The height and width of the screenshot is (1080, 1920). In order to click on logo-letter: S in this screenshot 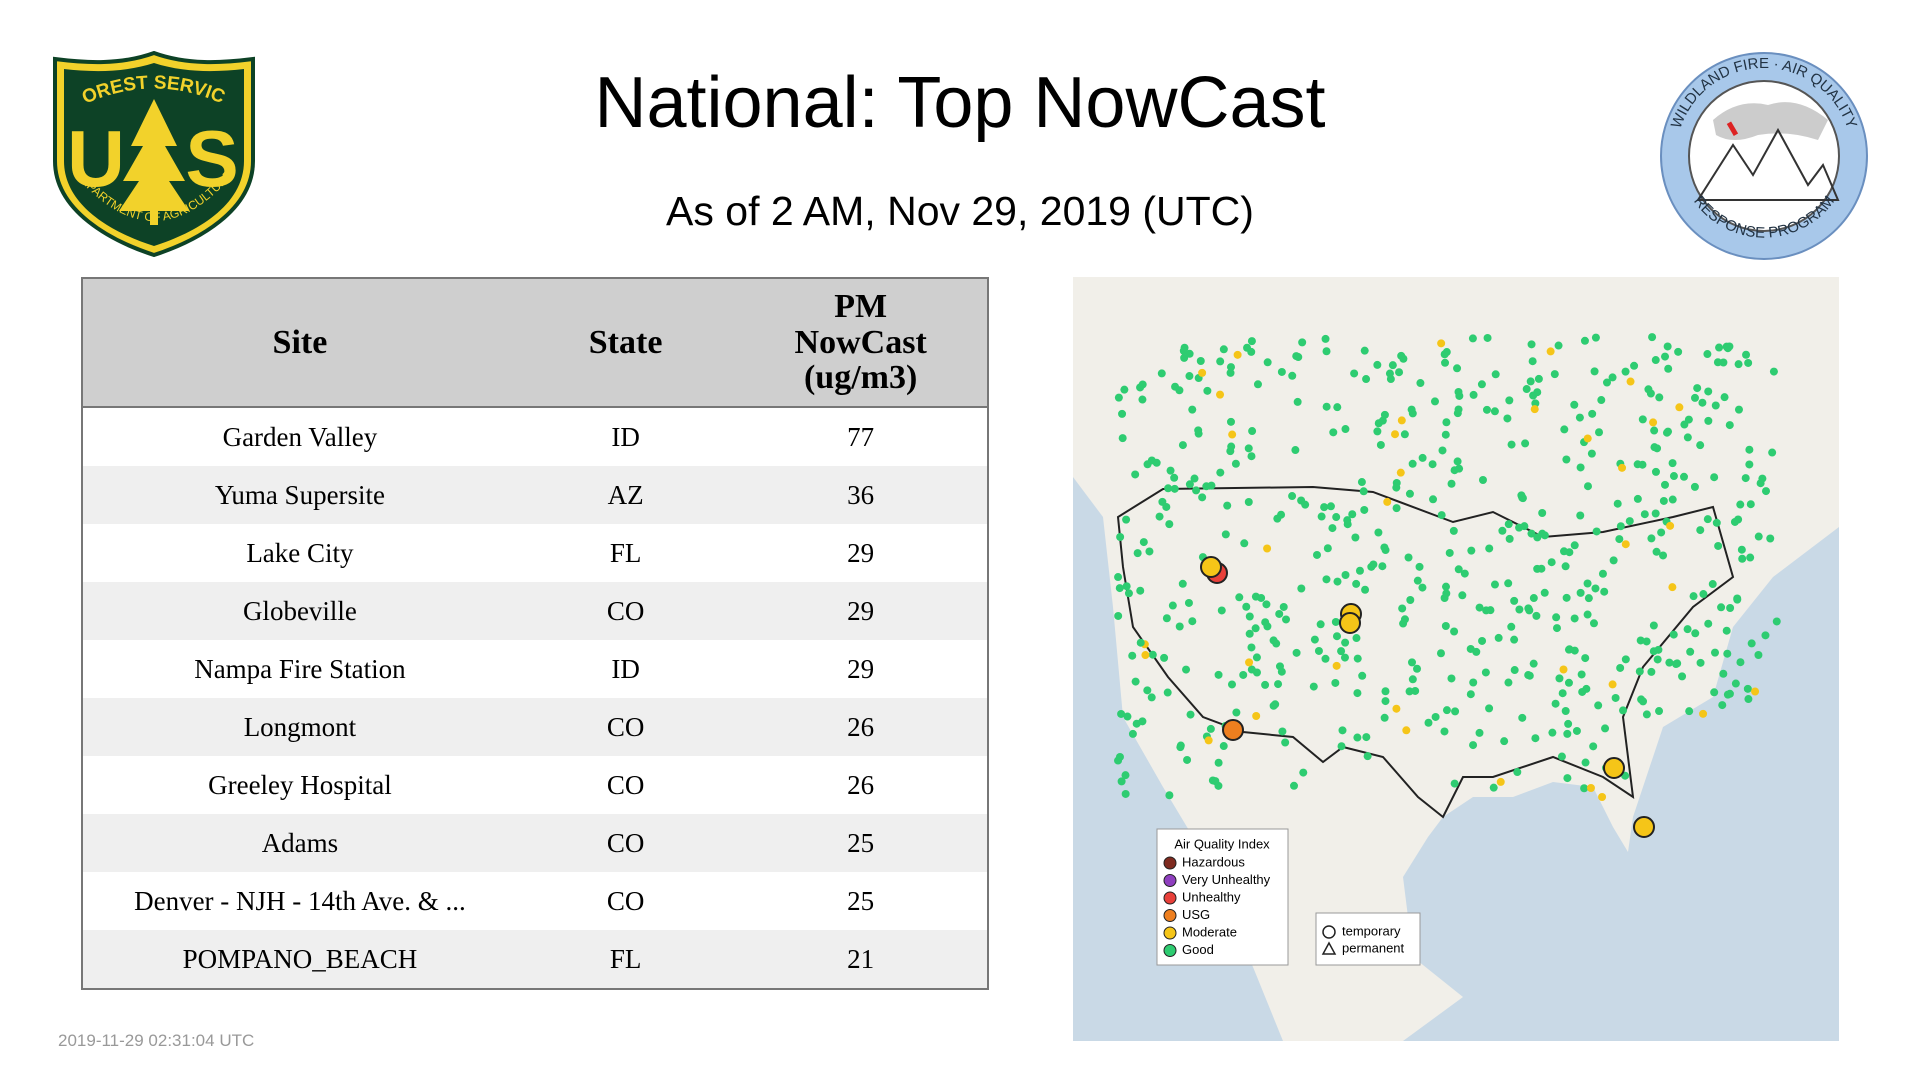, I will do `click(211, 158)`.